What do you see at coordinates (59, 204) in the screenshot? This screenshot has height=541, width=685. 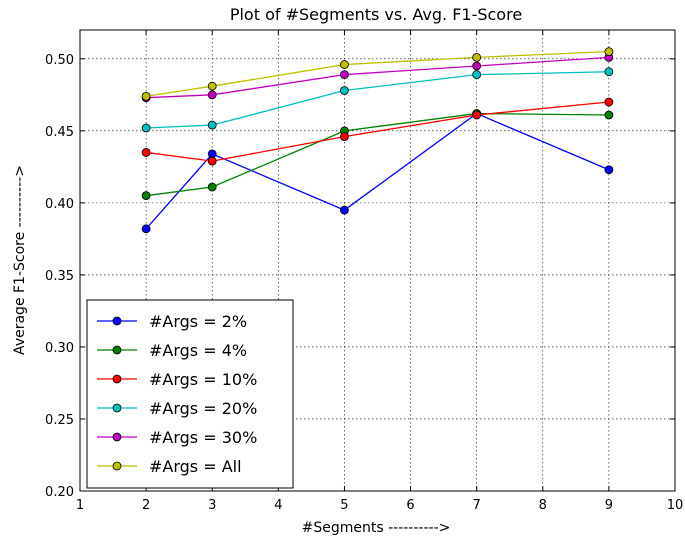 I see `y-tick-label: 0.40` at bounding box center [59, 204].